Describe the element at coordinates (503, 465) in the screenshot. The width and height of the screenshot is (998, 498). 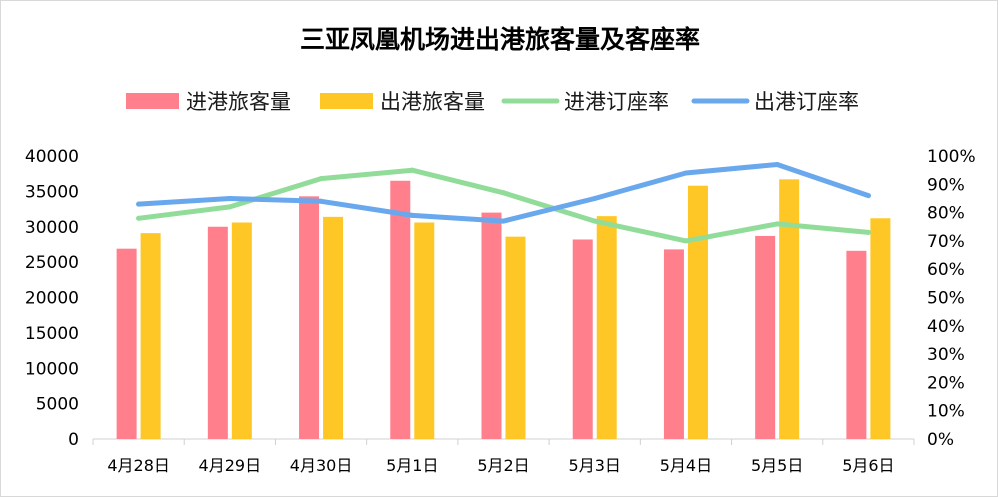
I see `x-category-label: 5月2日` at that location.